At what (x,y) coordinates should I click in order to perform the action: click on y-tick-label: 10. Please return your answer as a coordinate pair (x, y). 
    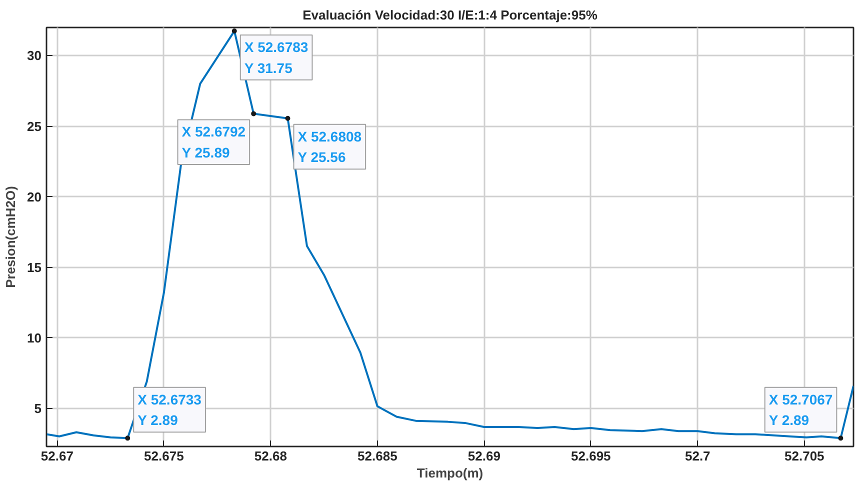
    Looking at the image, I should click on (34, 338).